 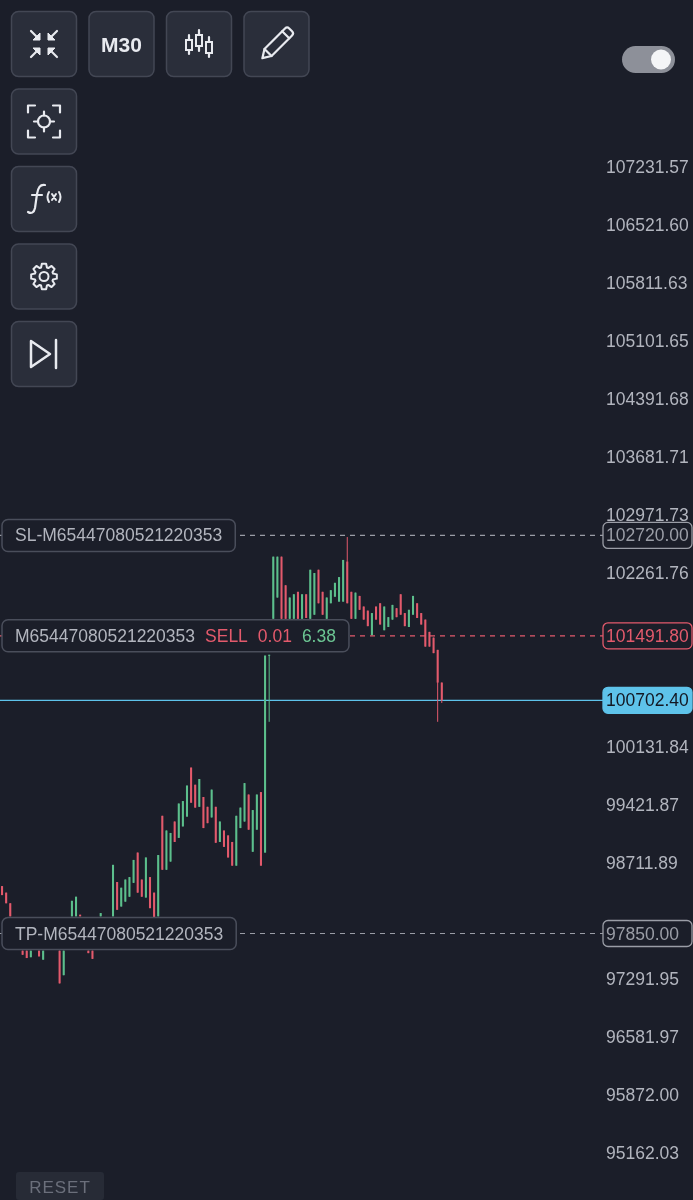 What do you see at coordinates (643, 1095) in the screenshot?
I see `y-tick-label: 95872.00` at bounding box center [643, 1095].